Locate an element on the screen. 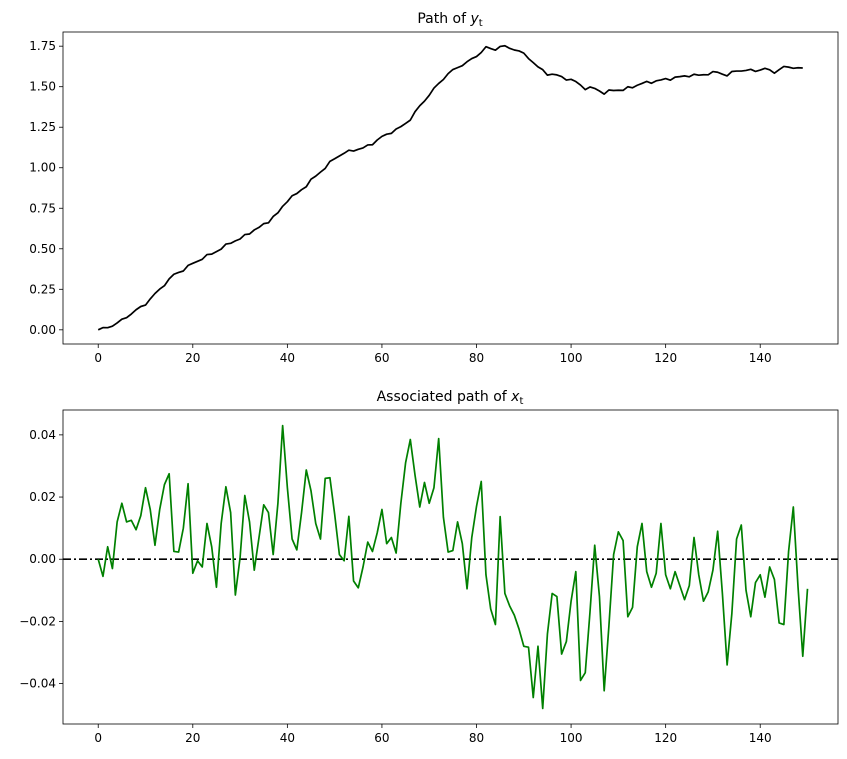  y-tick-label: 1.75 is located at coordinates (42, 46).